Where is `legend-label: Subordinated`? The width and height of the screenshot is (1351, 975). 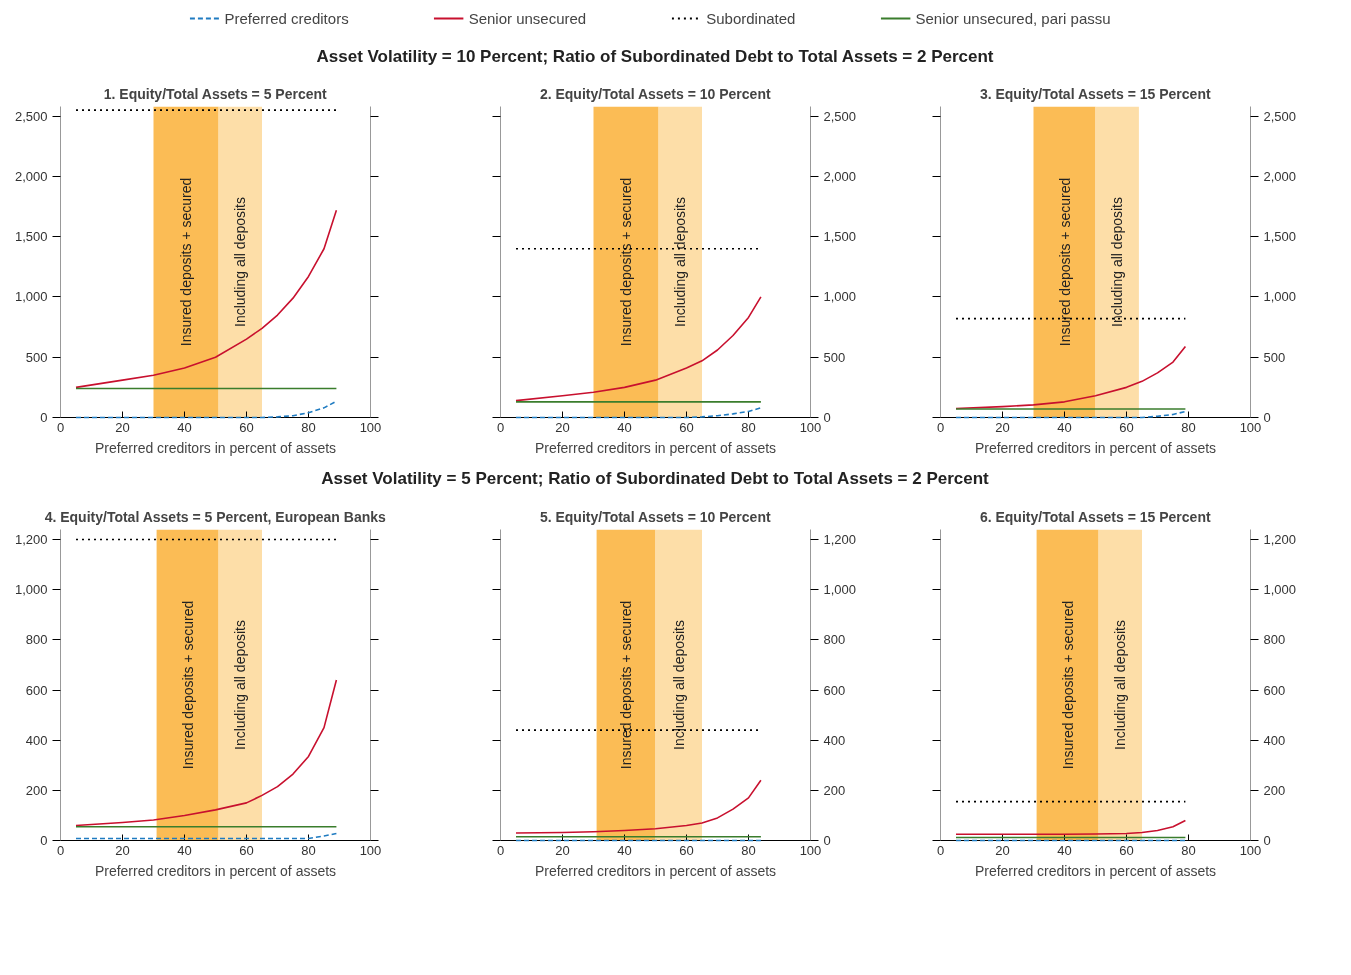 legend-label: Subordinated is located at coordinates (751, 18).